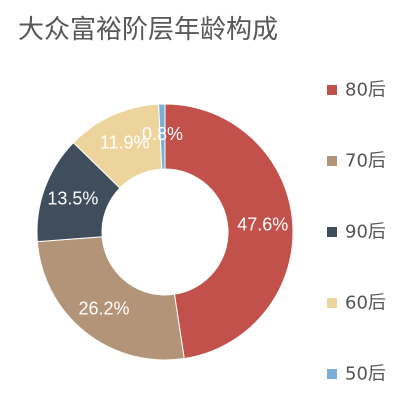 This screenshot has width=412, height=403. What do you see at coordinates (365, 90) in the screenshot?
I see `legend-label: 80后` at bounding box center [365, 90].